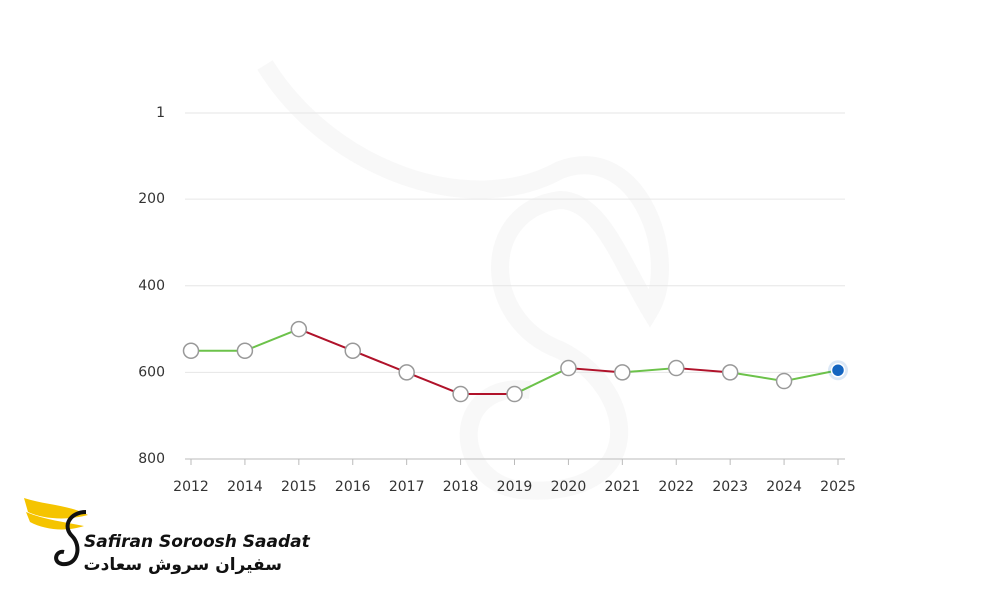  I want to click on logo-name-fa: سفیران سروش سعادت, so click(183, 565).